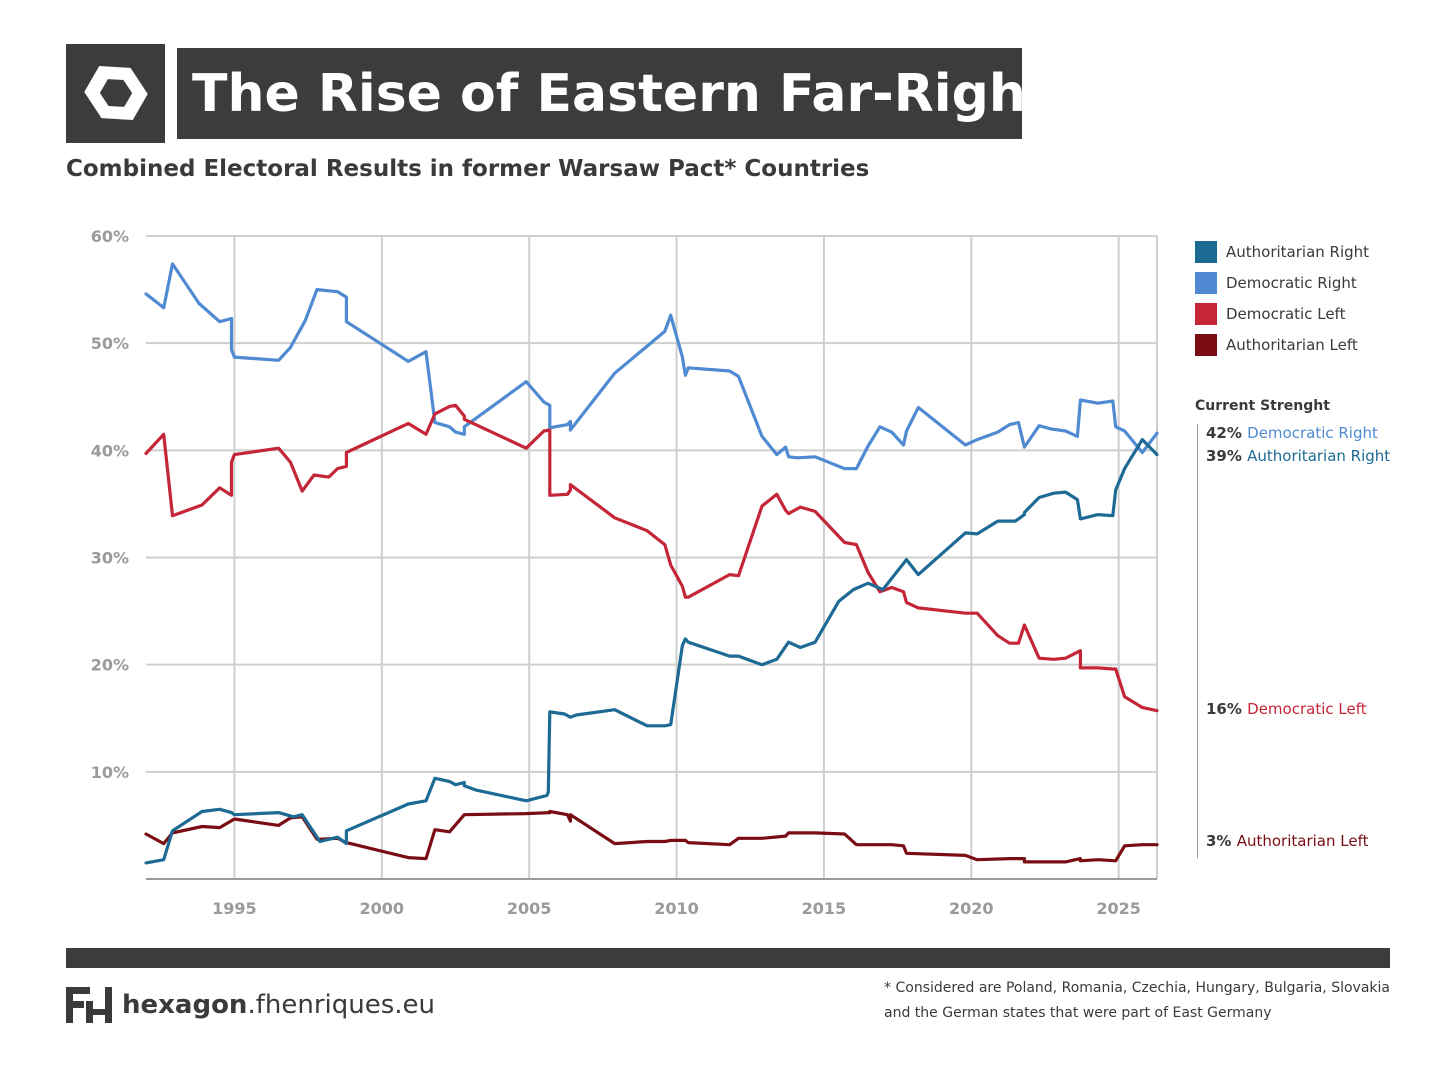 Image resolution: width=1456 pixels, height=1068 pixels. What do you see at coordinates (89, 1005) in the screenshot?
I see `fh-monogram-icon` at bounding box center [89, 1005].